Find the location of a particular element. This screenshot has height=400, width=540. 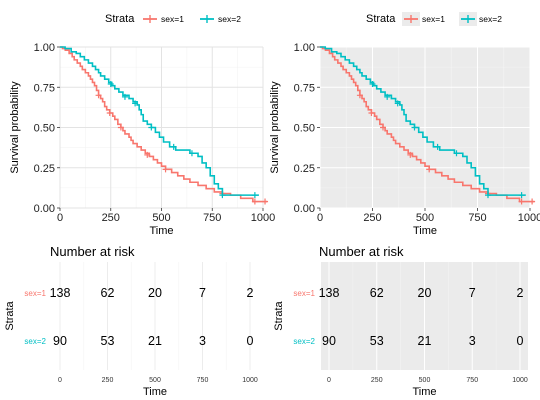

risk-count: 53 is located at coordinates (108, 341).